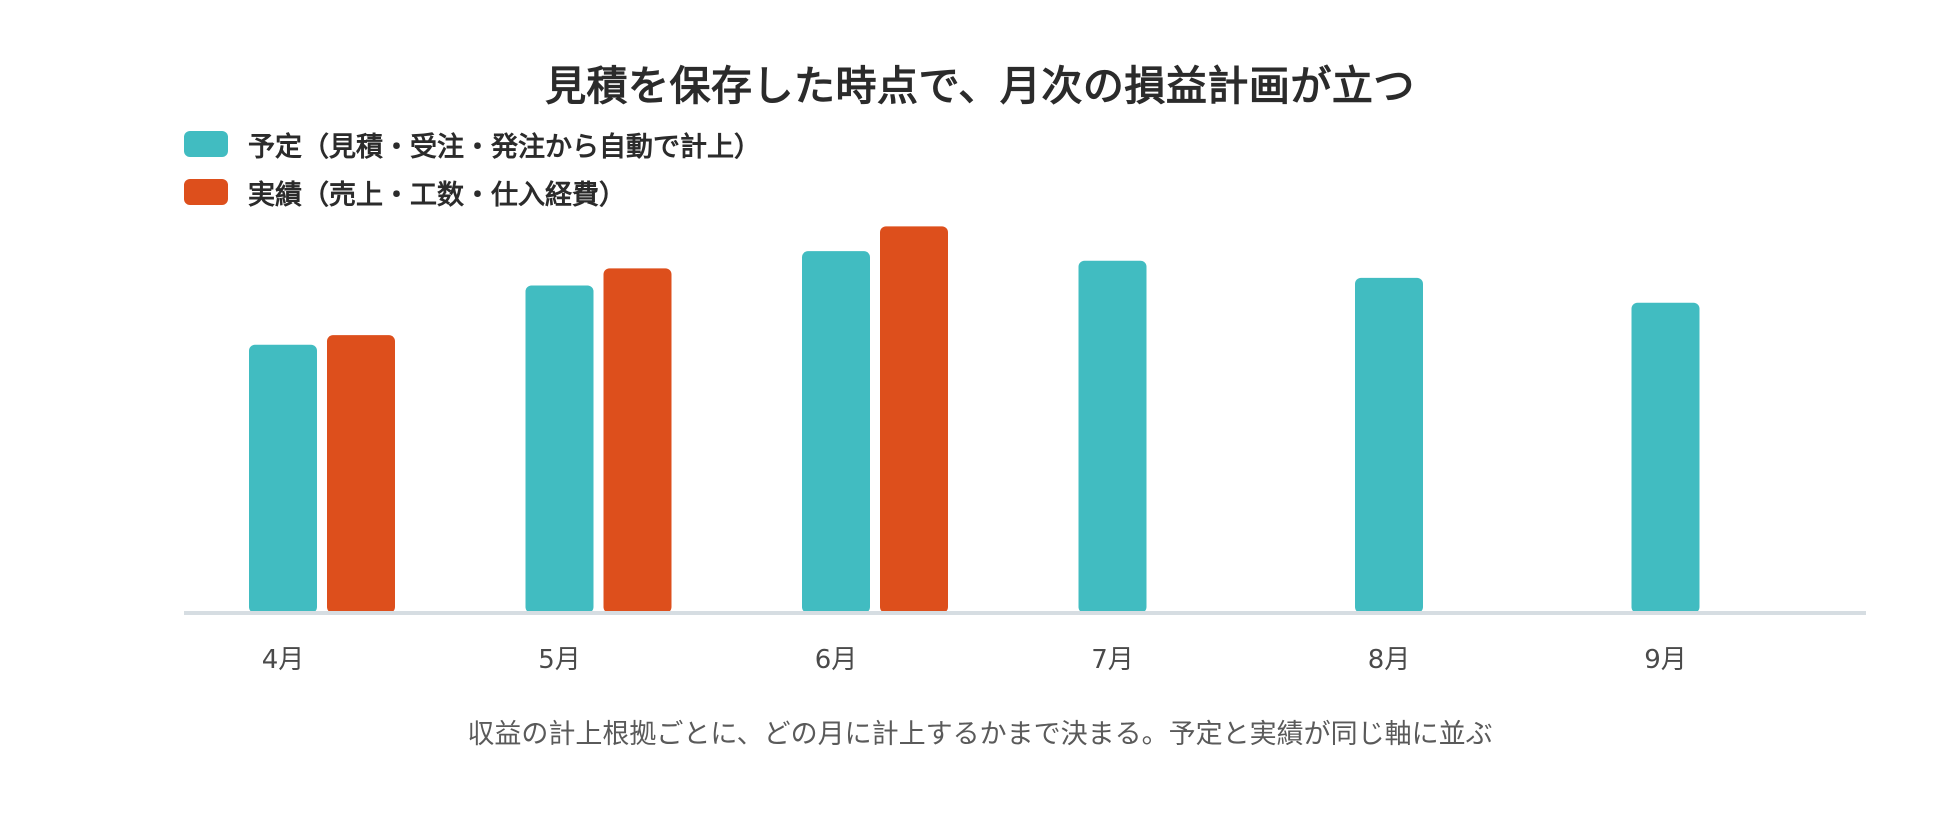 This screenshot has height=828, width=1960. I want to click on legend-label-plan: 予定（見積・受注・発注から自動で計上）, so click(504, 147).